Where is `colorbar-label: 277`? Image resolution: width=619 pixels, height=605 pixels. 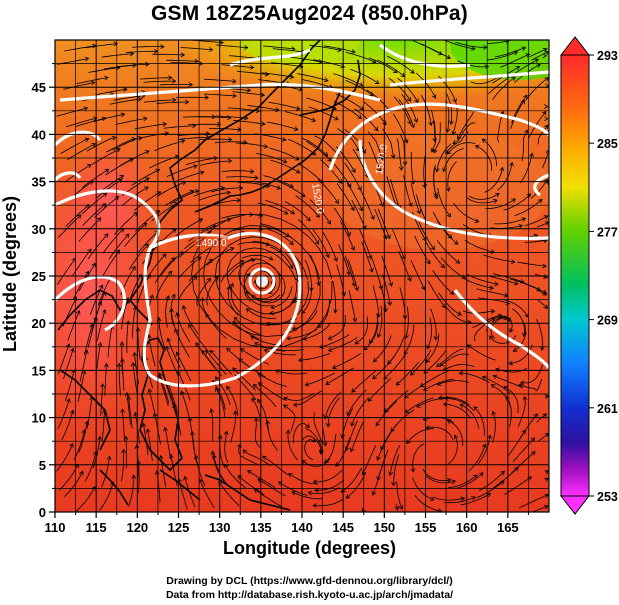 colorbar-label: 277 is located at coordinates (607, 232).